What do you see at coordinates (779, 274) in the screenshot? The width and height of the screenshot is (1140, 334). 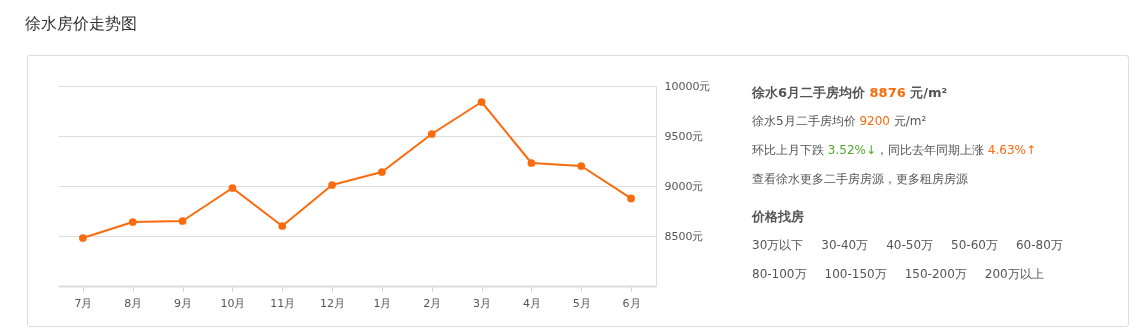 I see `text: 80-100万` at bounding box center [779, 274].